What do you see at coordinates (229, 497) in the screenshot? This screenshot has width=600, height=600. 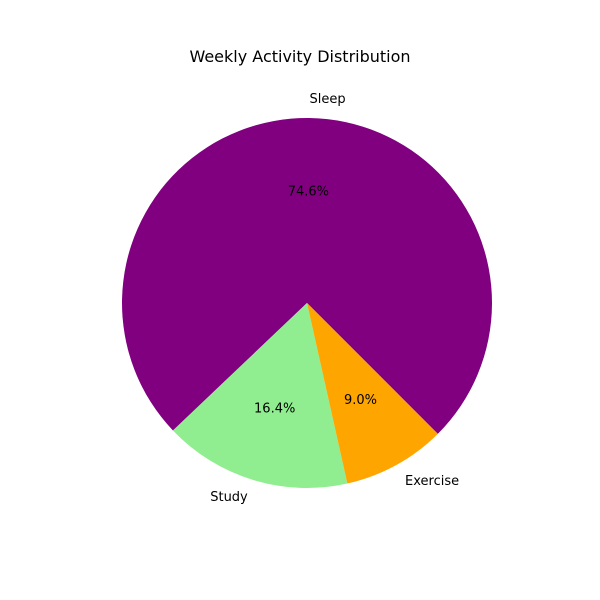 I see `slice-label-study: Study` at bounding box center [229, 497].